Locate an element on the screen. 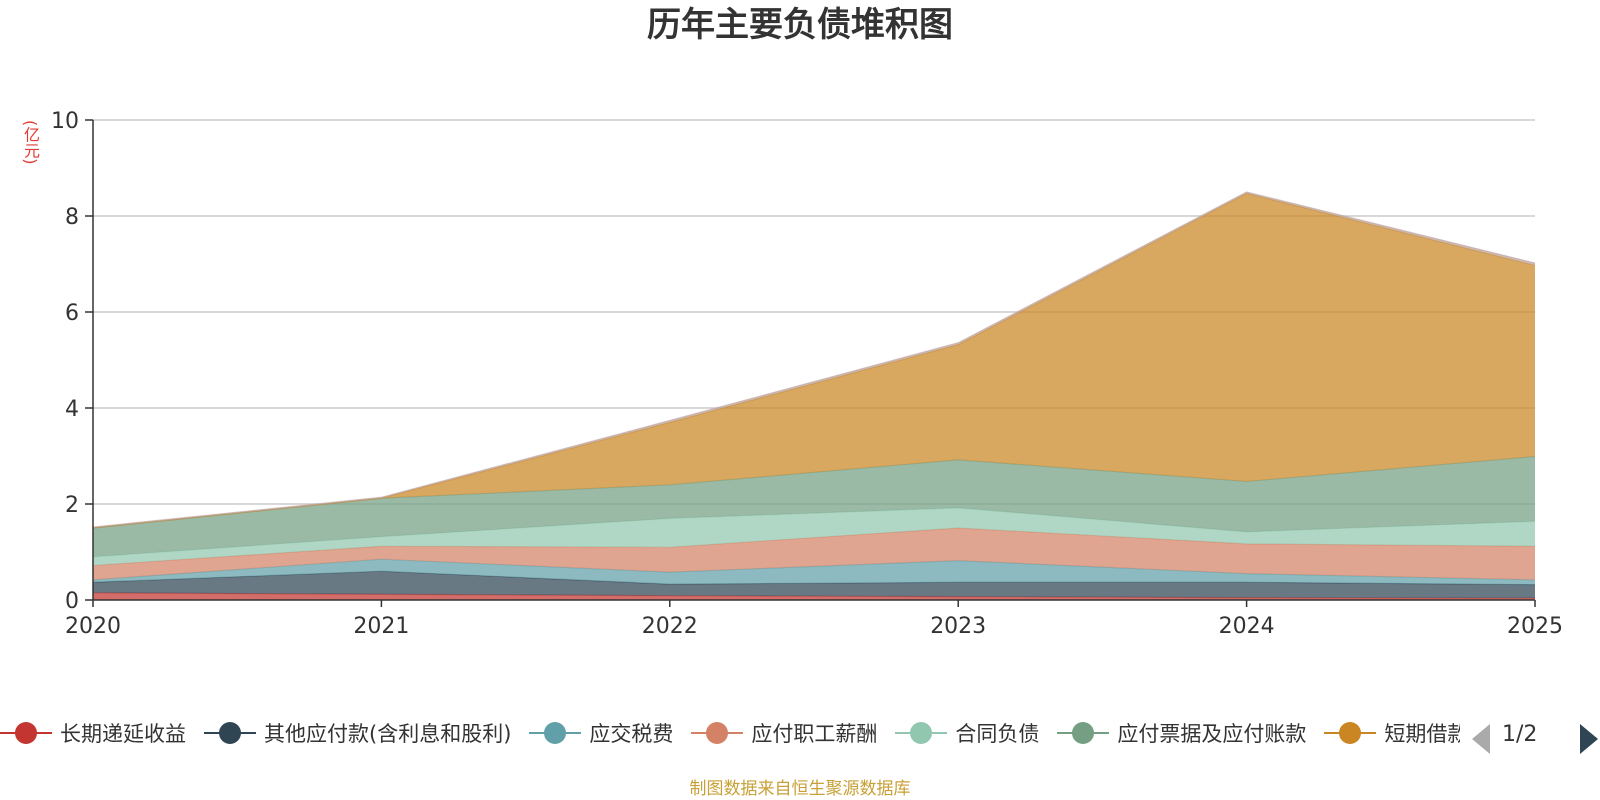  legend-item: 长期递延收益 is located at coordinates (93, 733).